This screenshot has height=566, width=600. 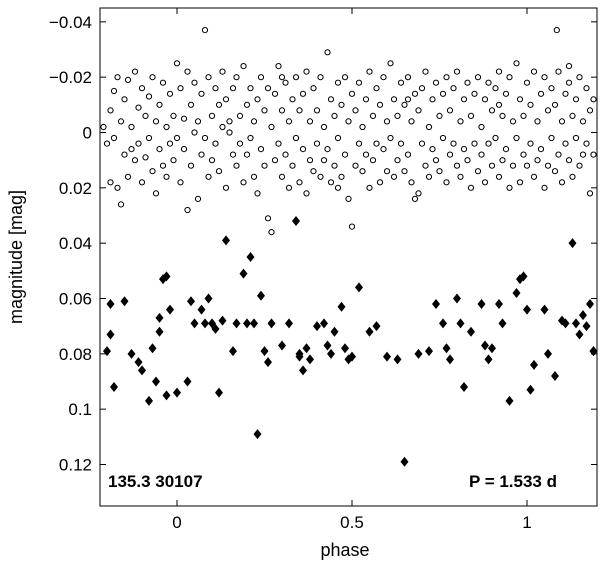 I want to click on x-tick-label: 0, so click(x=176, y=522).